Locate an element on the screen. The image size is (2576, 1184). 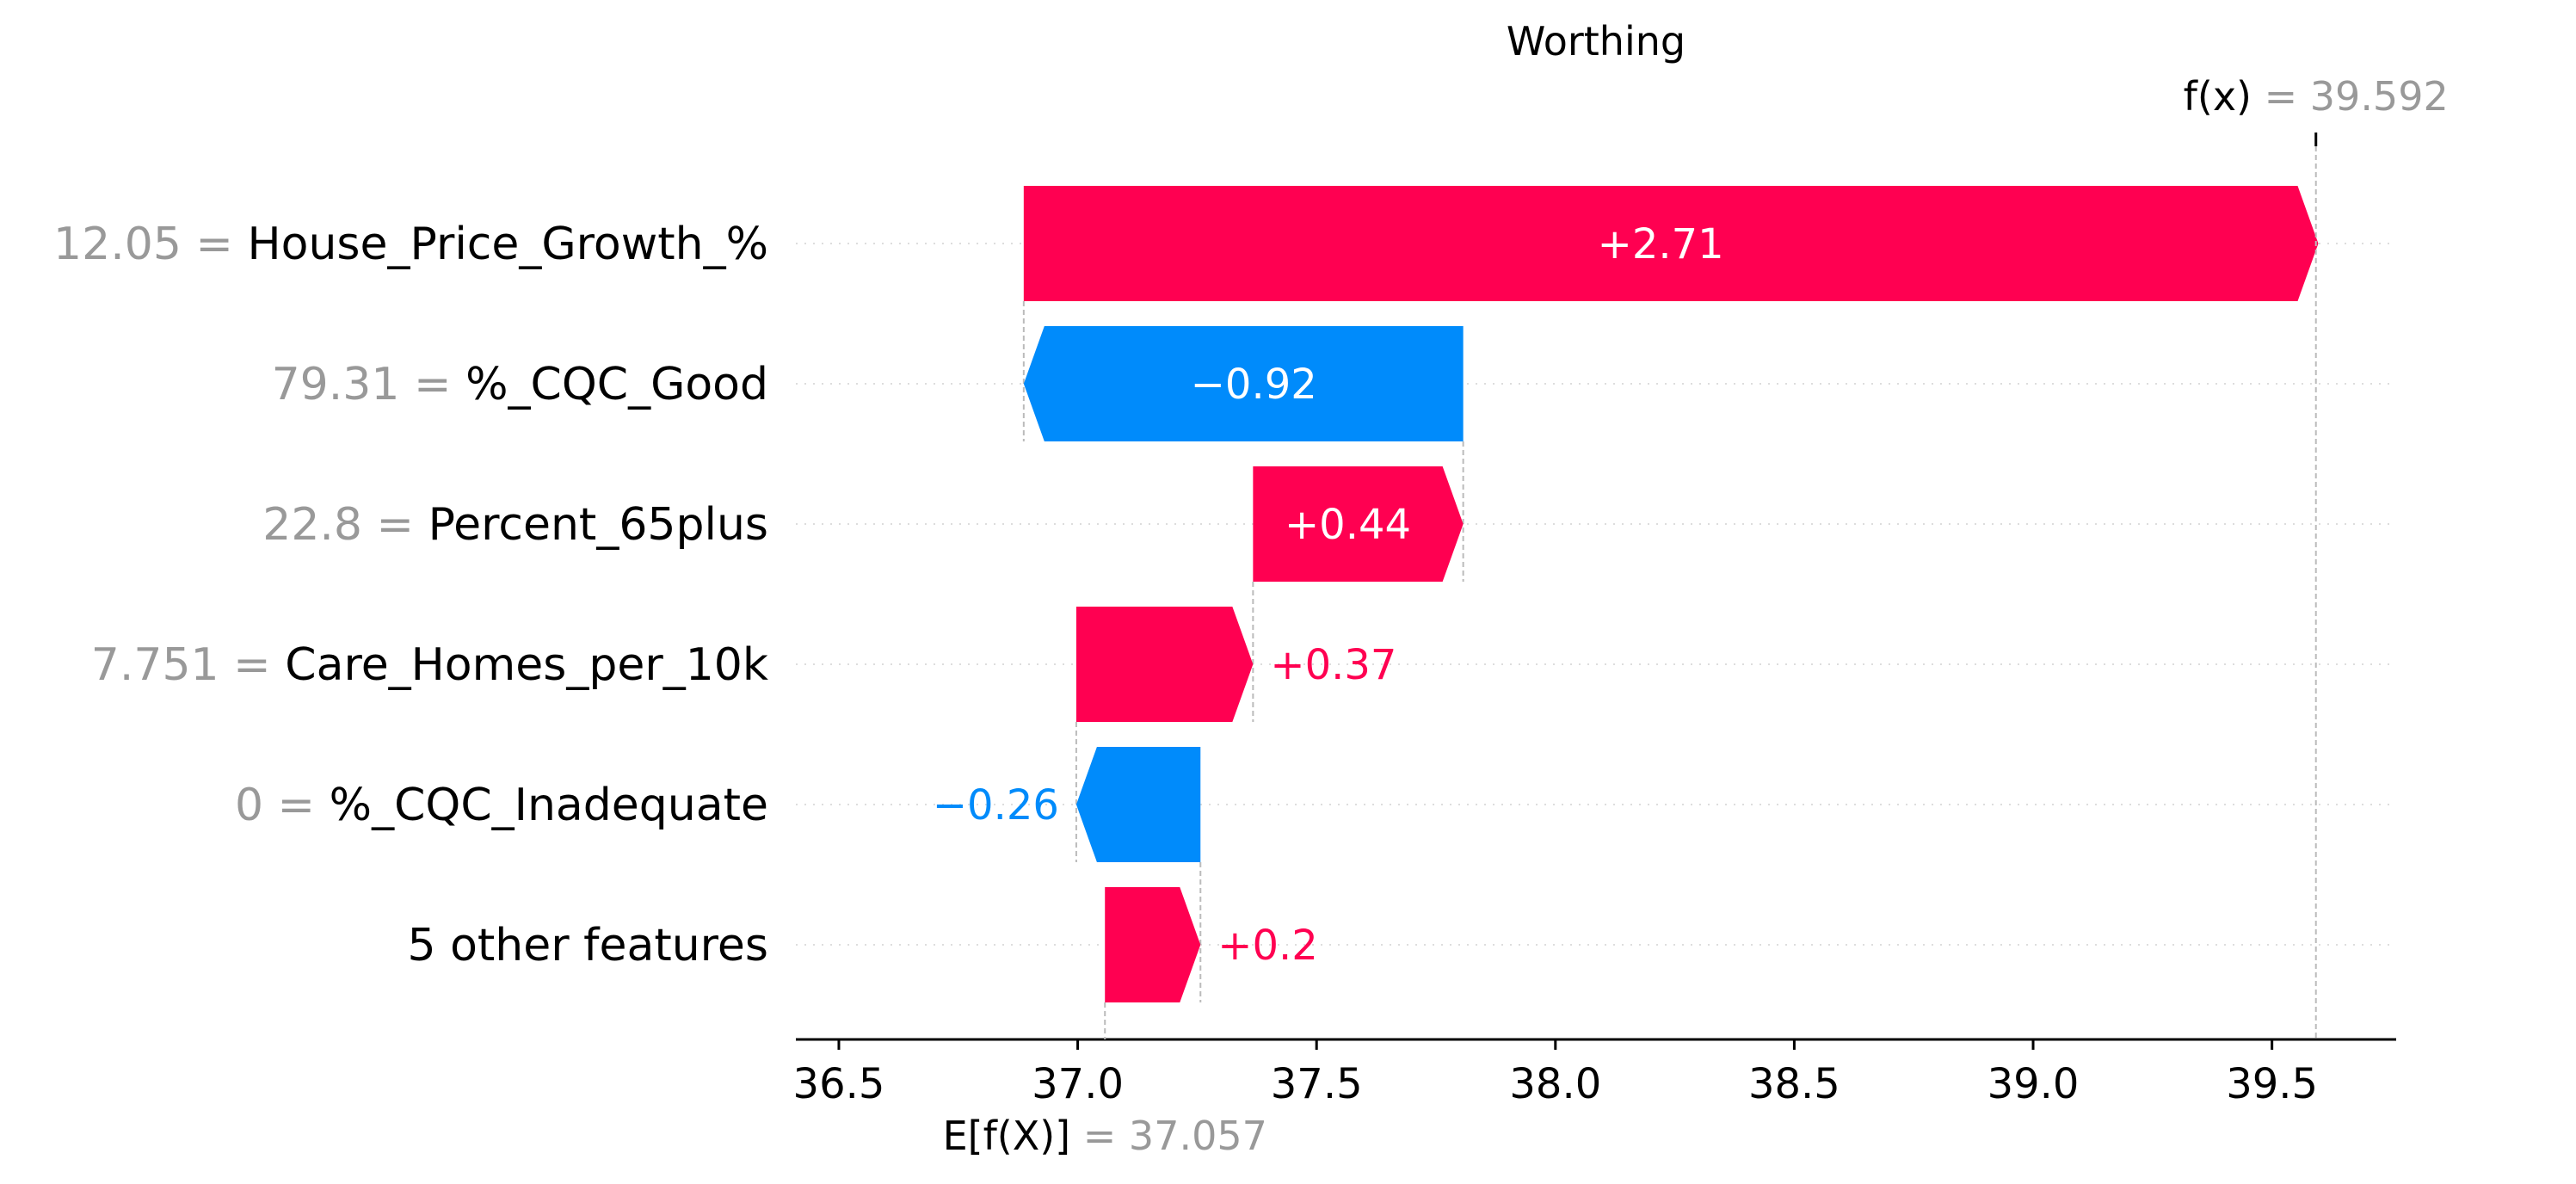
feature-name: House_Price_Growth_% is located at coordinates (508, 244).